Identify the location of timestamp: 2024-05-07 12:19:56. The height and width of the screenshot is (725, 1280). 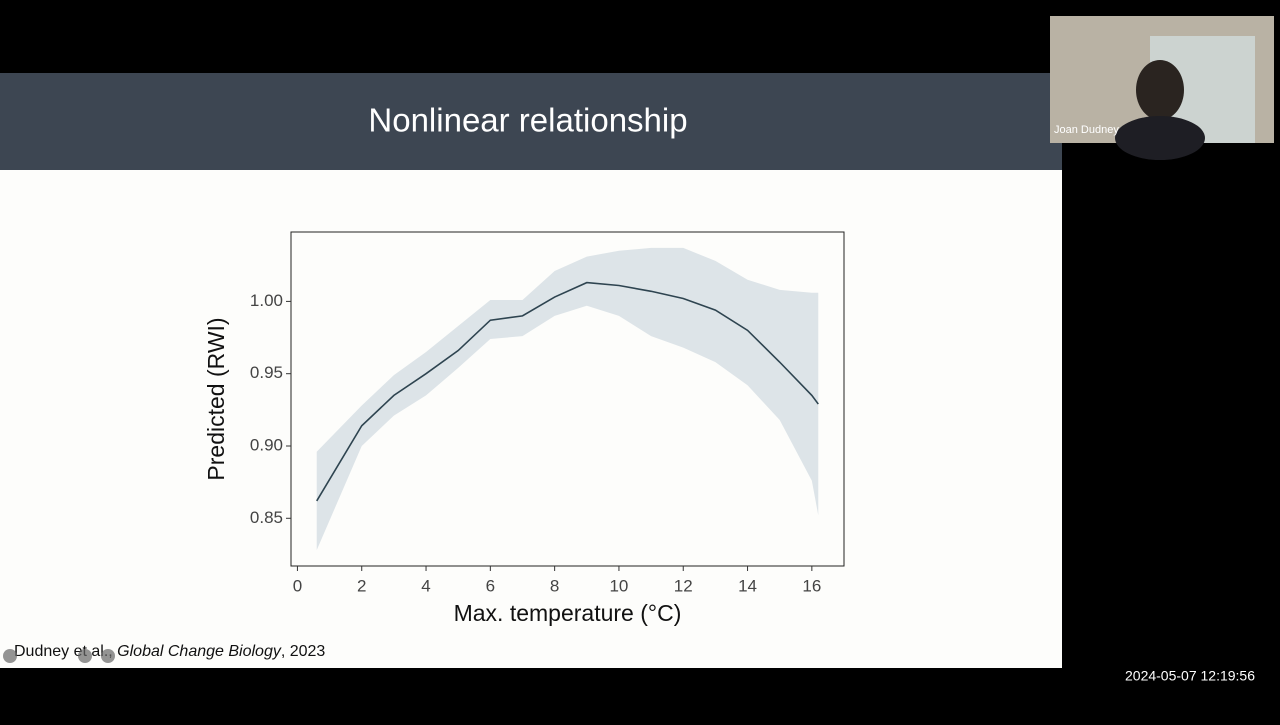
(1190, 676).